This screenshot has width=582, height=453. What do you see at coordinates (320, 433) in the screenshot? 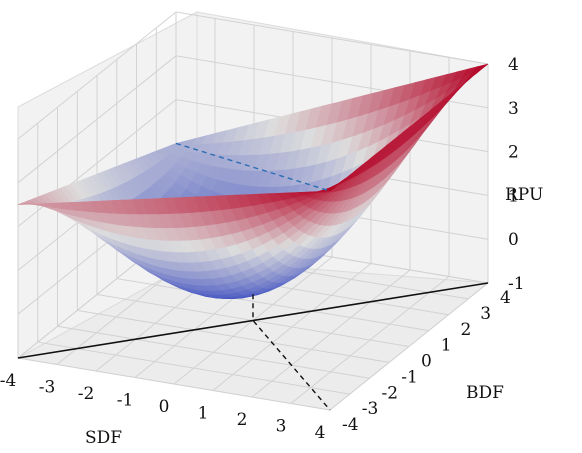
I see `x-tick-label: 4` at bounding box center [320, 433].